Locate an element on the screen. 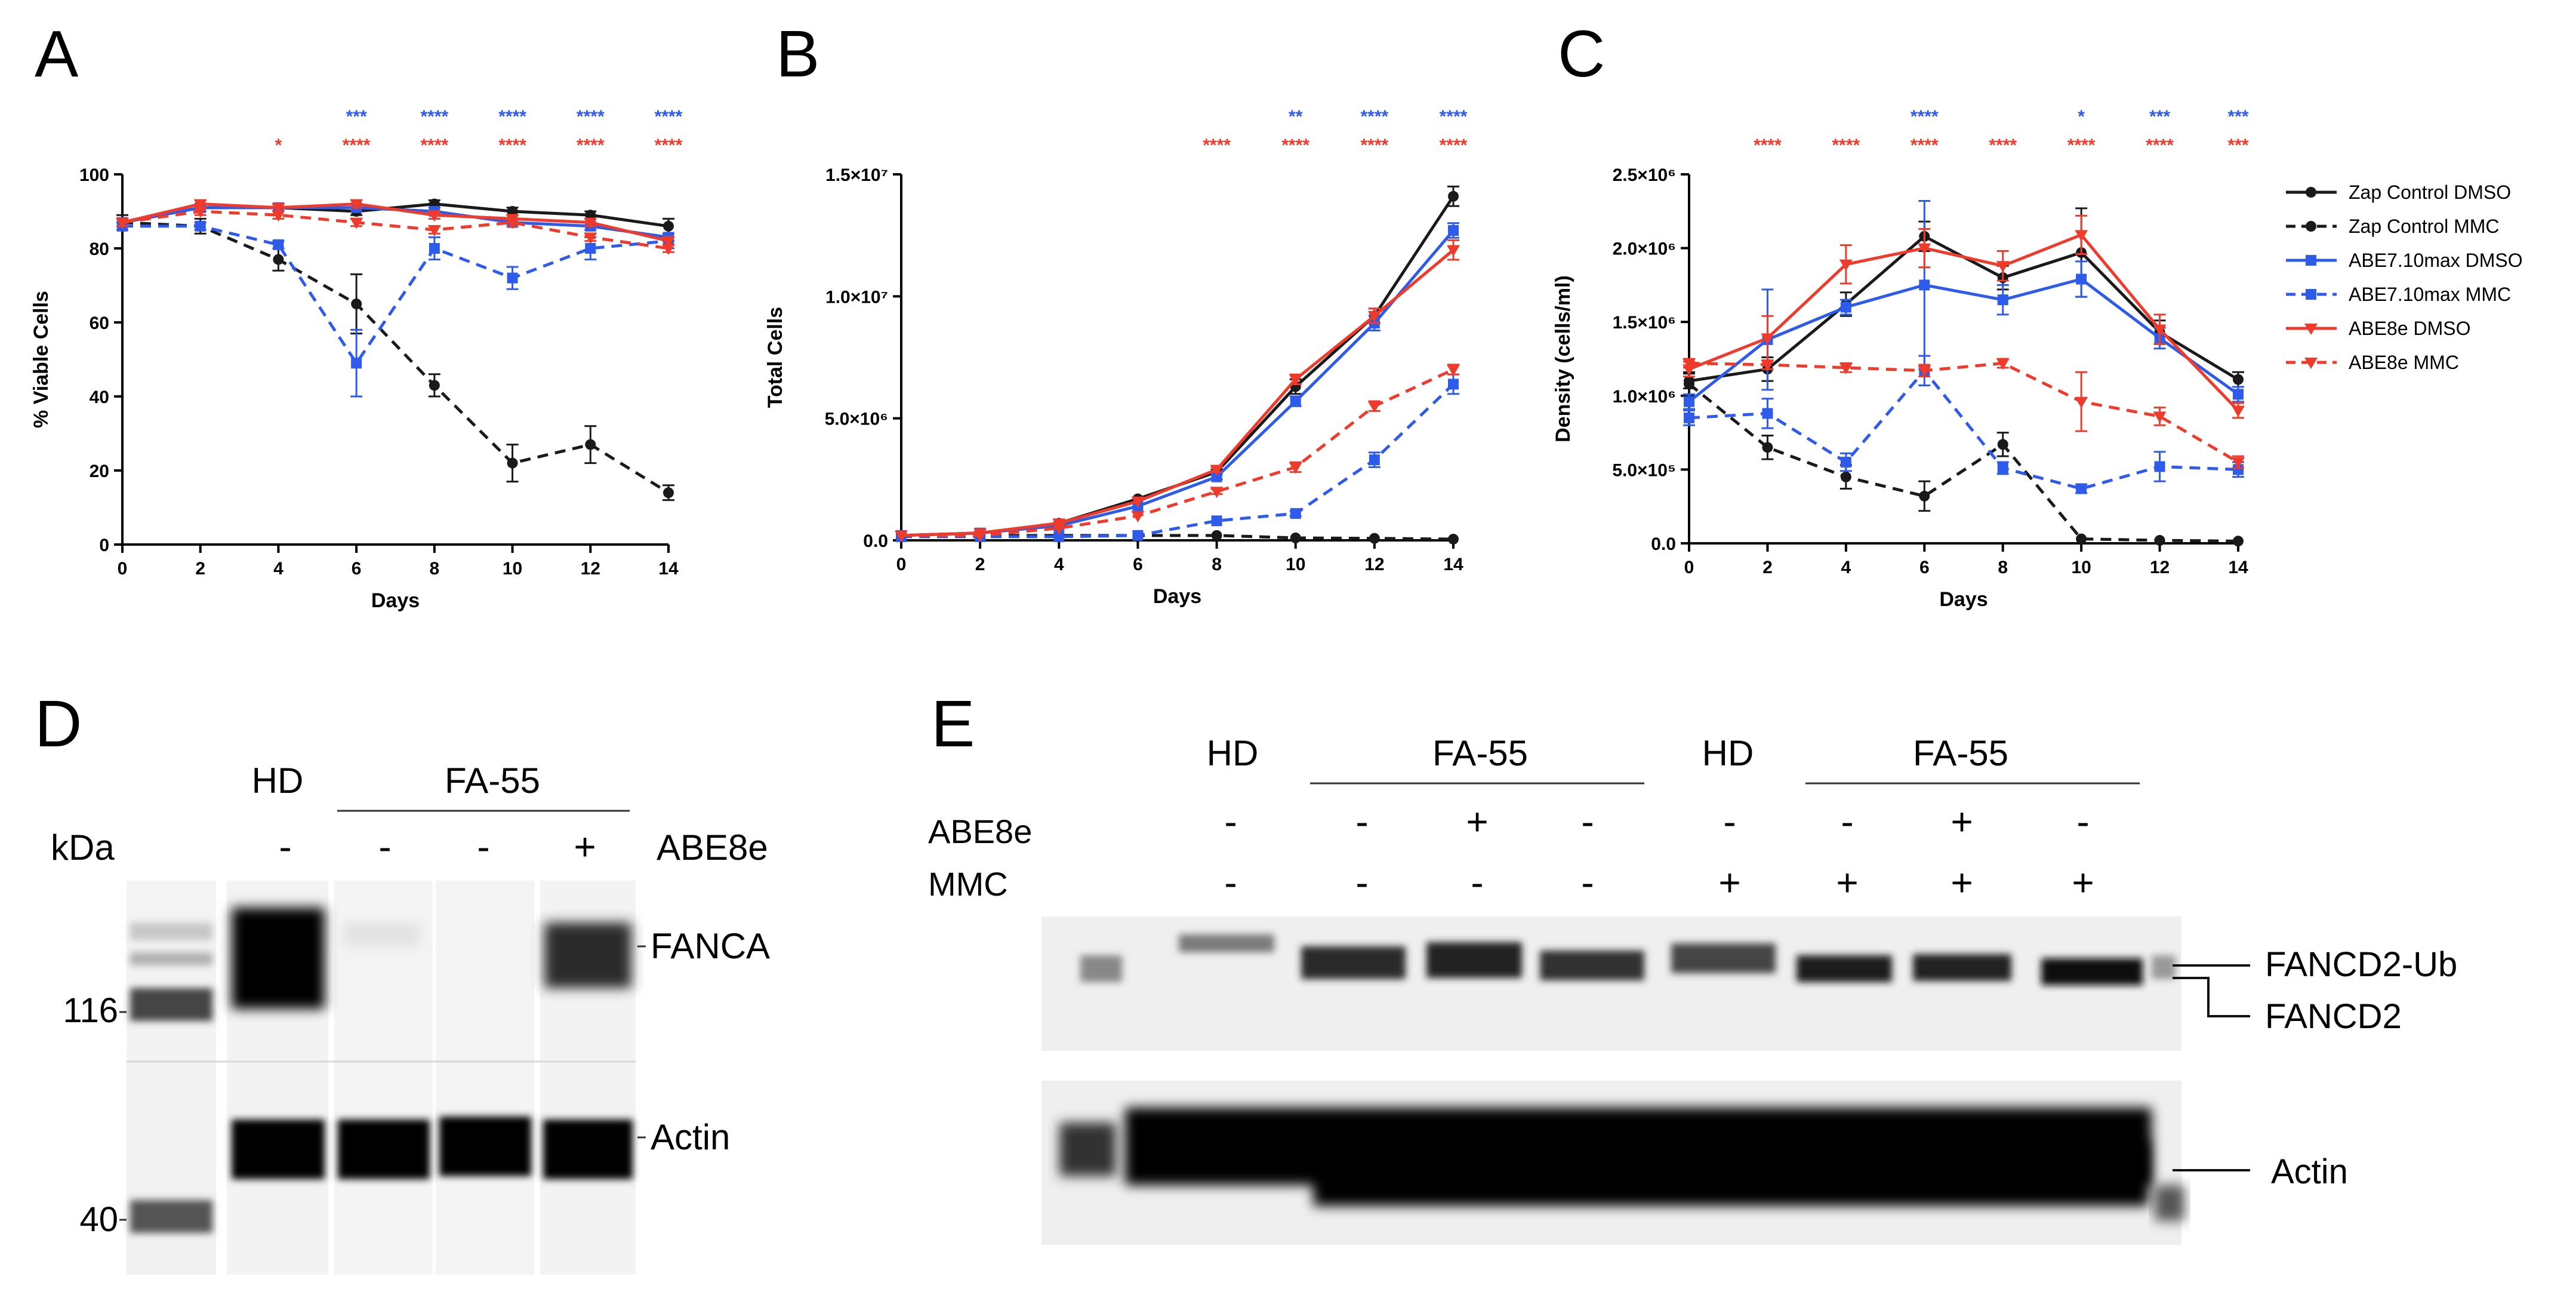 This screenshot has height=1301, width=2576. y-tick-label: 2.0×10⁶ is located at coordinates (1644, 249).